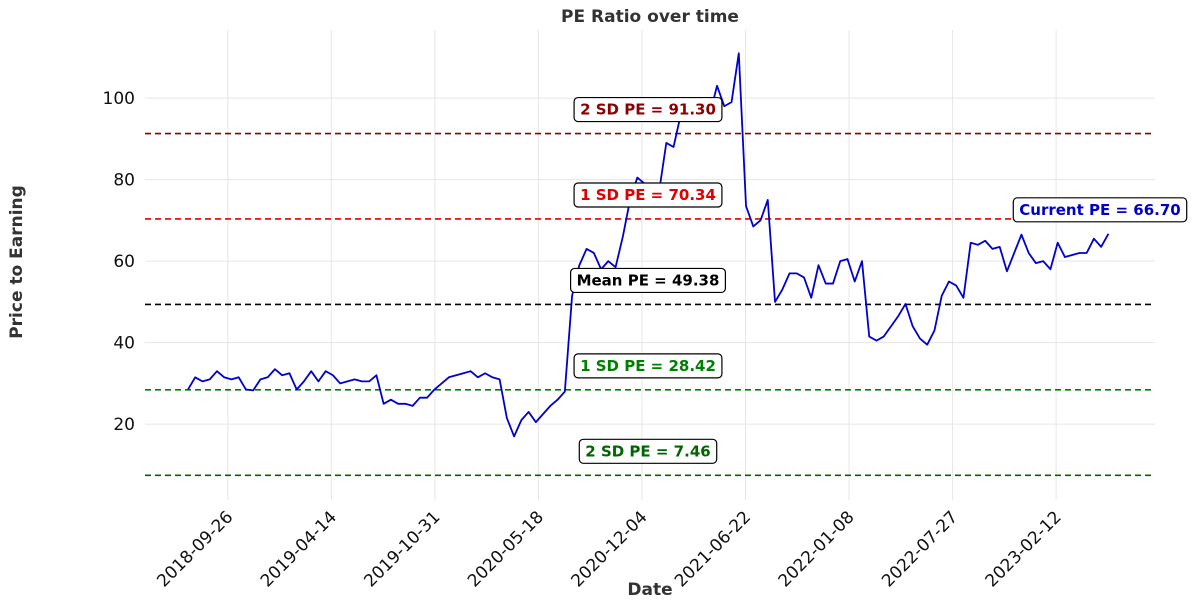 The image size is (1200, 610). I want to click on x-tick-label: 2023-02-12, so click(1024, 549).